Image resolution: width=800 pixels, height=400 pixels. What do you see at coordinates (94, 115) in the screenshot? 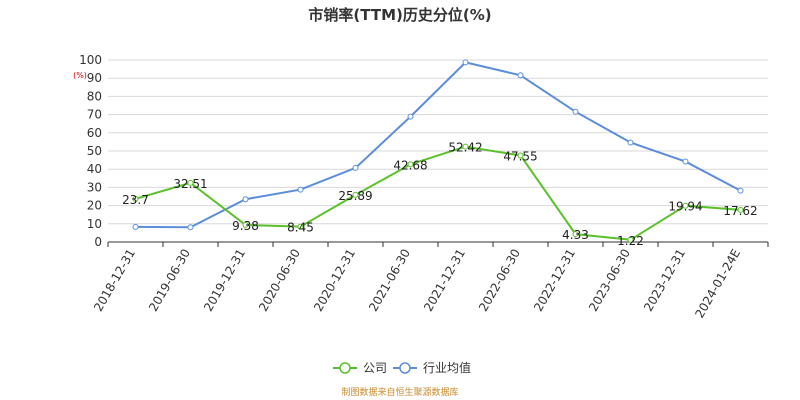
I see `y-tick-label: 70` at bounding box center [94, 115].